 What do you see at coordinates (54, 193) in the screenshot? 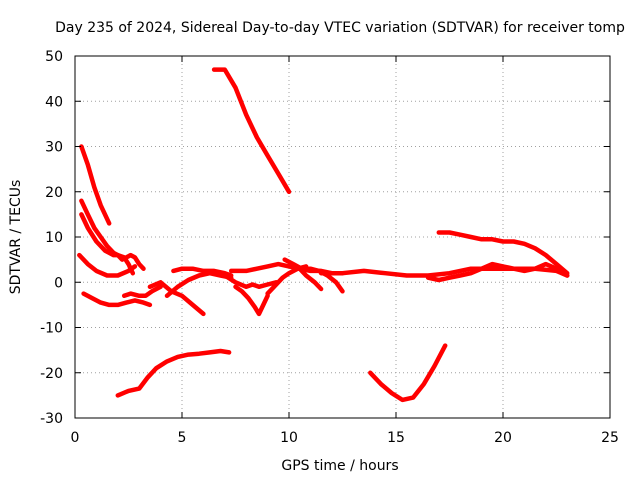
I see `y-tick-label: 20` at bounding box center [54, 193].